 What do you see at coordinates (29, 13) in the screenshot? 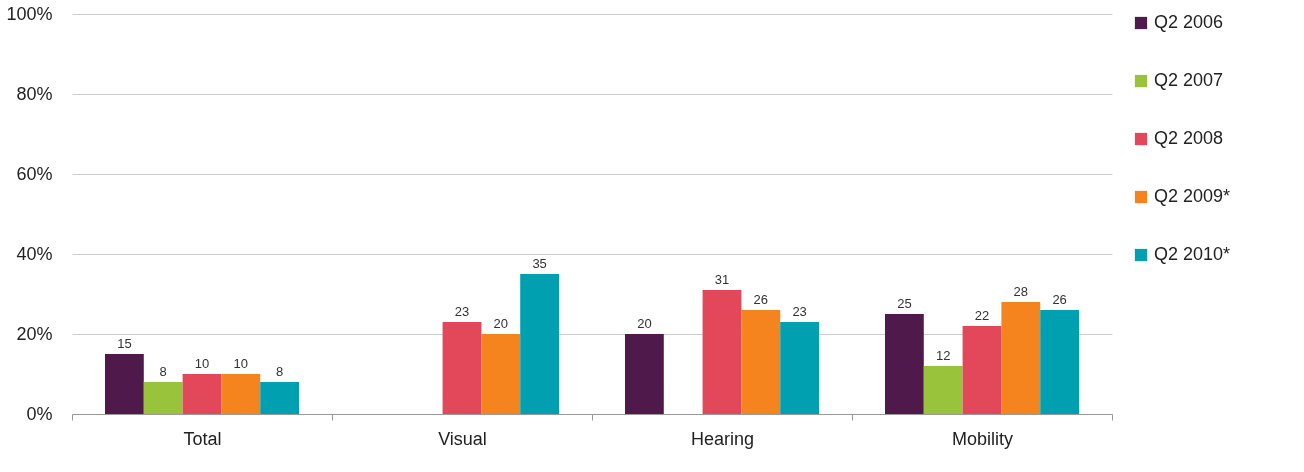
I see `y-tick-label: 100%` at bounding box center [29, 13].